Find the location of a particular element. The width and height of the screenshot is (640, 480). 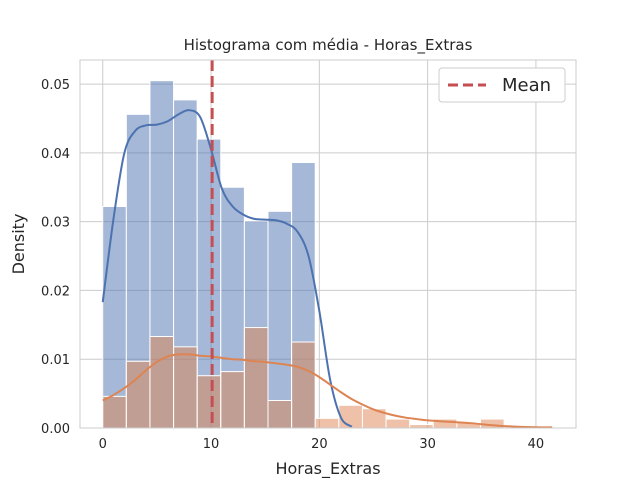

x-axis-label: Horas_Extras is located at coordinates (327, 469).